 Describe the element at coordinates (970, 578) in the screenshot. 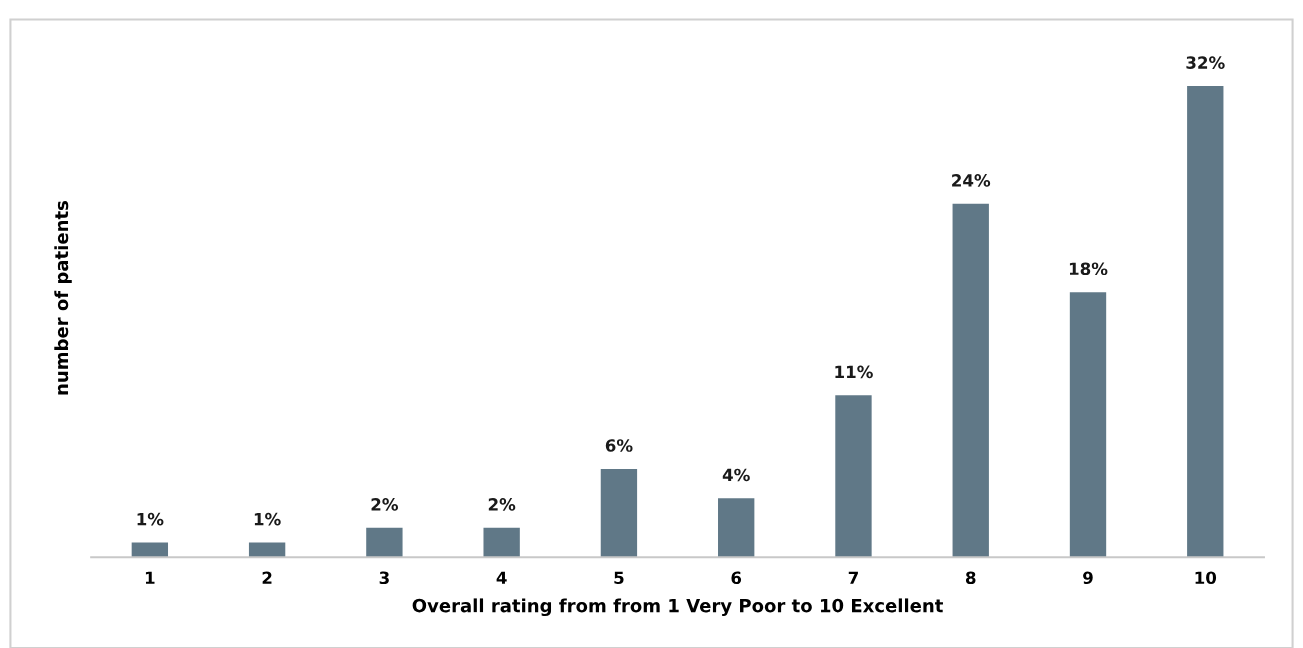

I see `x-tick-label: 8` at that location.